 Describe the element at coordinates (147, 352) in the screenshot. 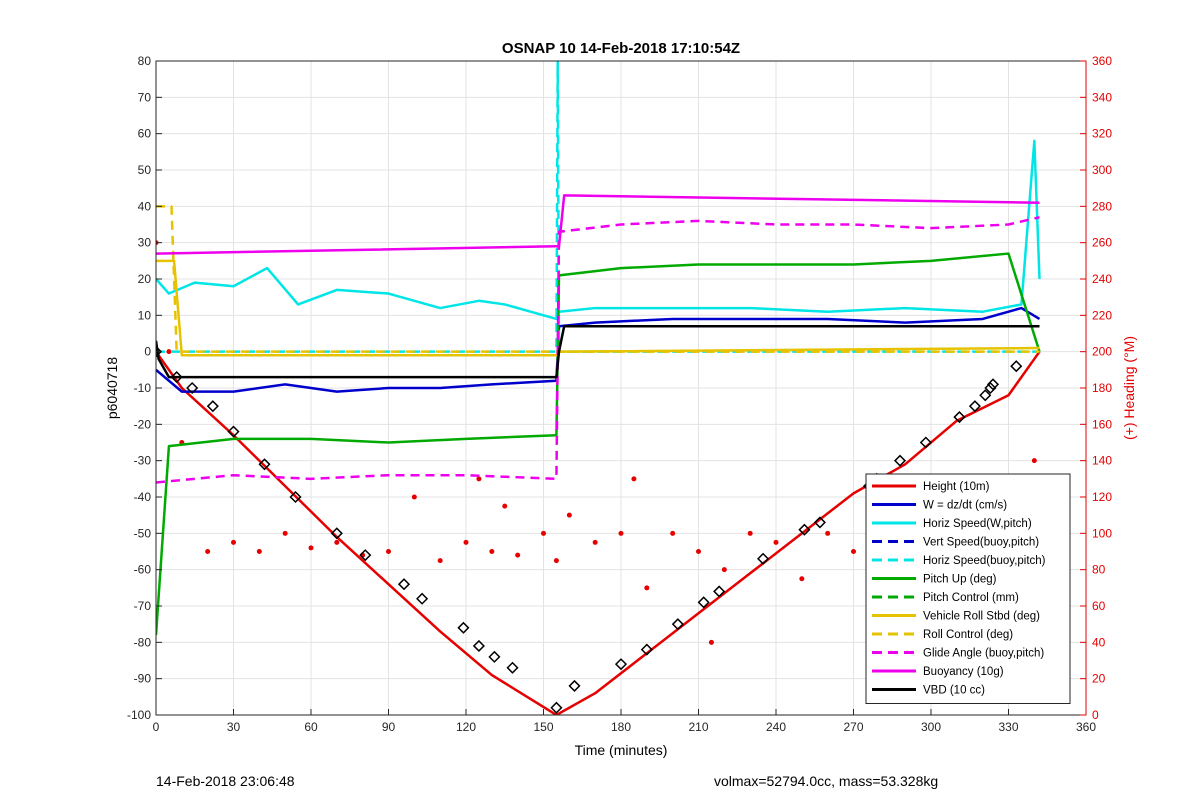

I see `y-tick-label: 0` at that location.